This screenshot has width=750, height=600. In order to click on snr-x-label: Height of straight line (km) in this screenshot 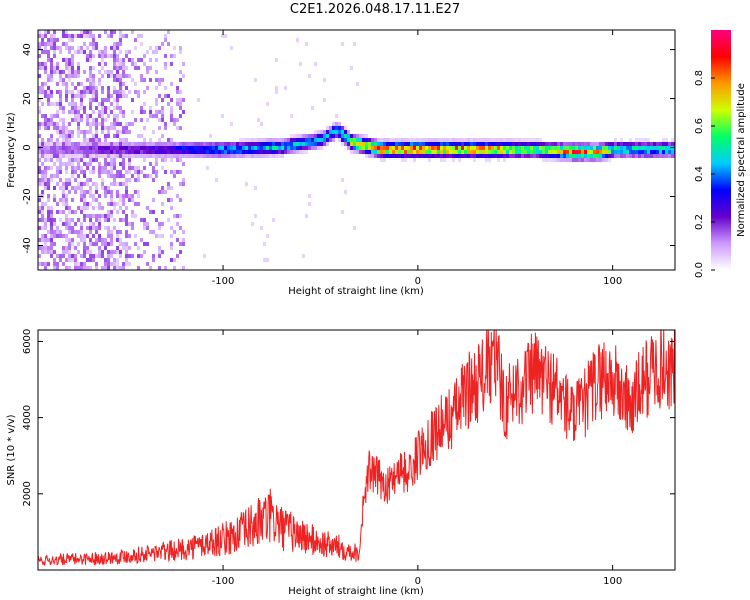, I will do `click(356, 591)`.